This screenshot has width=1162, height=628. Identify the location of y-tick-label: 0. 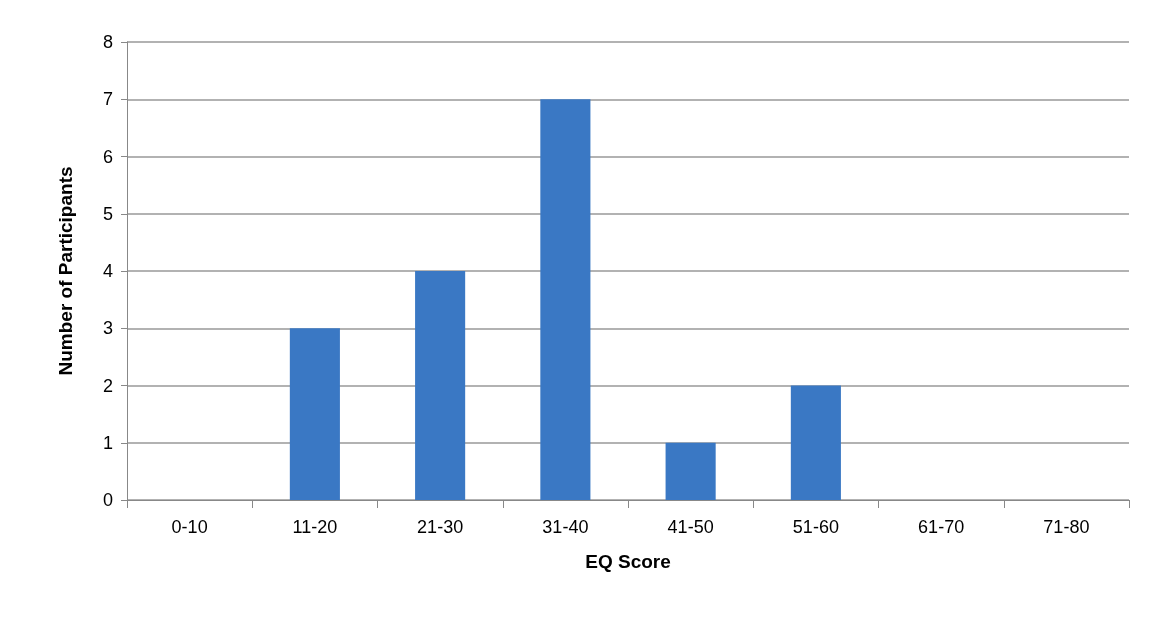
(107, 500).